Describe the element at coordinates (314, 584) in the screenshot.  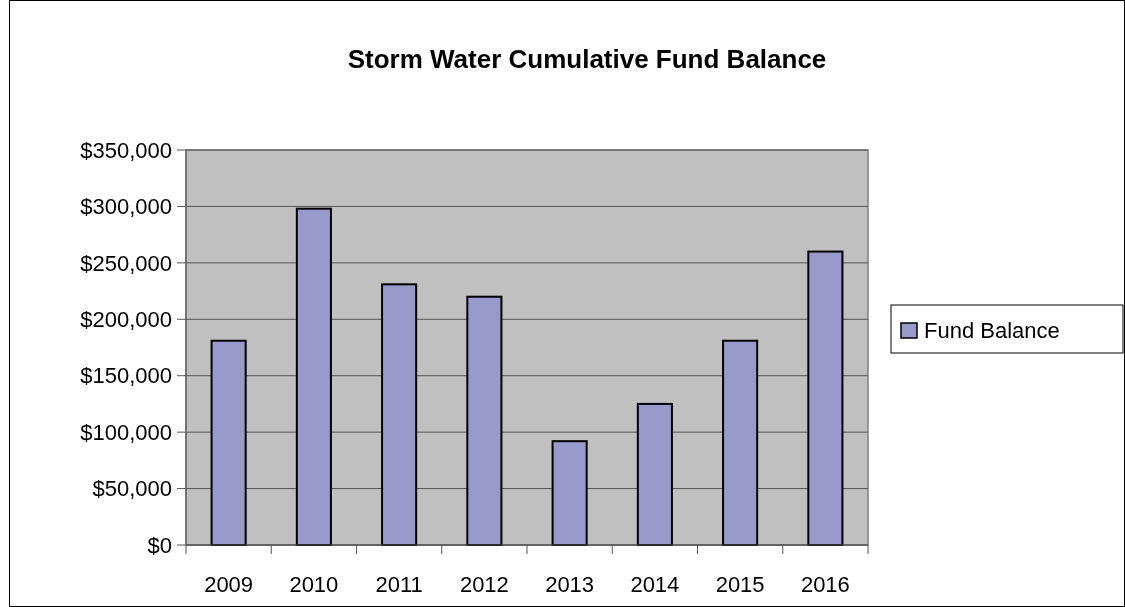
I see `x-tick-label: 2010` at that location.